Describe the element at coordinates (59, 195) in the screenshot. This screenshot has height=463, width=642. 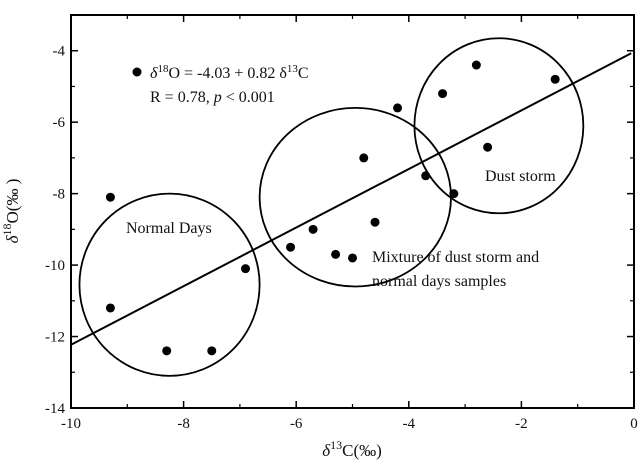
I see `y-tick-label: -8` at that location.